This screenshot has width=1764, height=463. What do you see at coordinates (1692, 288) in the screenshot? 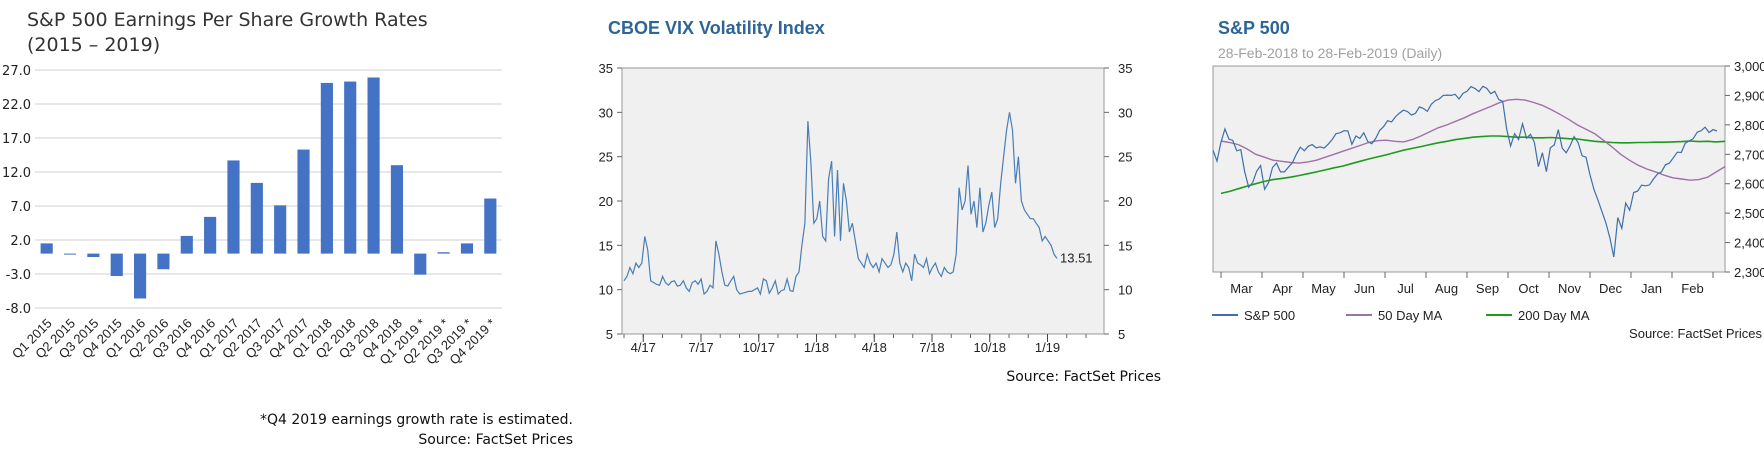
I see `spx-xtick-label: Feb` at bounding box center [1692, 288].